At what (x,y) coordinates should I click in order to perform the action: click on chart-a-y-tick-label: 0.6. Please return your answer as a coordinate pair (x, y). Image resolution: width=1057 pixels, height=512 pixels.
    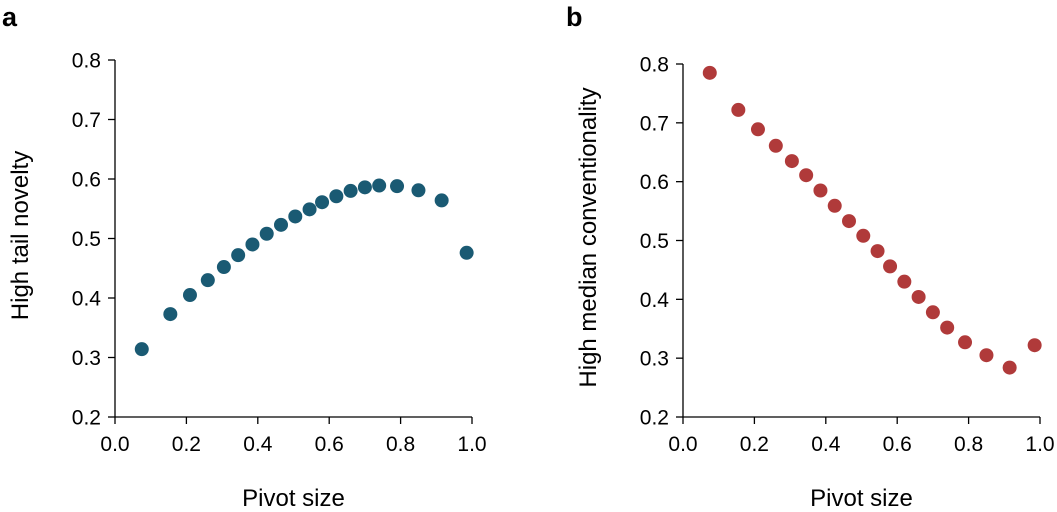
    Looking at the image, I should click on (86, 180).